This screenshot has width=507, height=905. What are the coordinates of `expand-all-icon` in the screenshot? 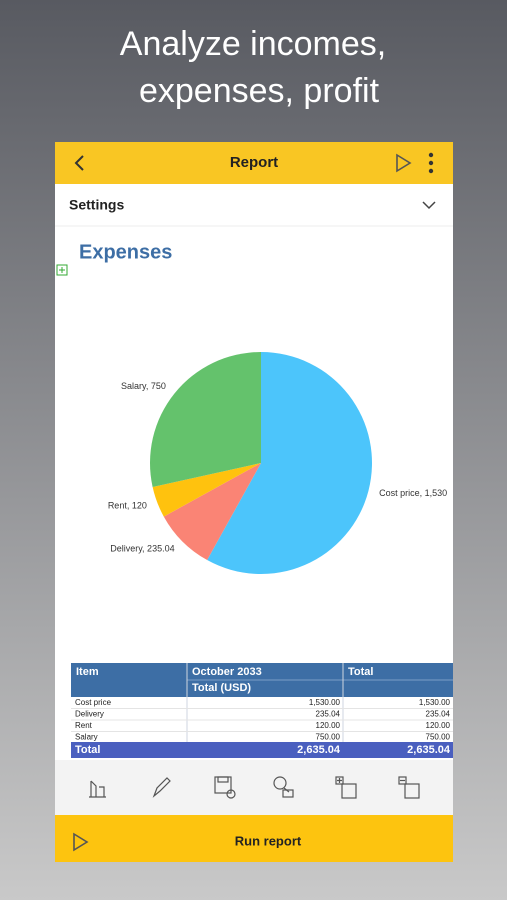 It's located at (346, 787).